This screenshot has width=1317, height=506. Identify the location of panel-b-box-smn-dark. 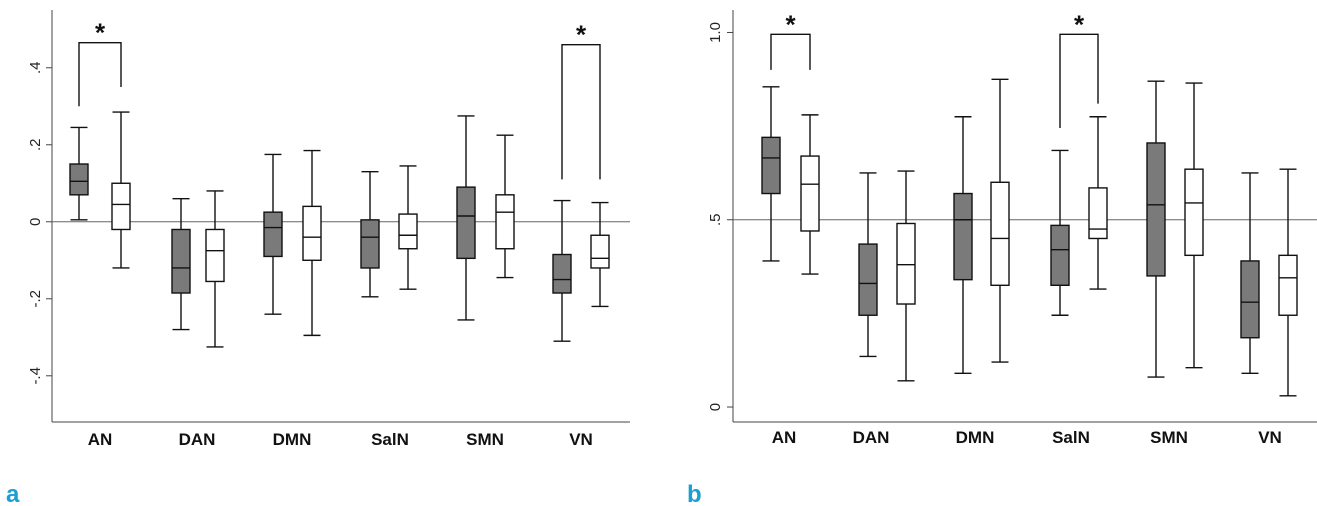
(1156, 229).